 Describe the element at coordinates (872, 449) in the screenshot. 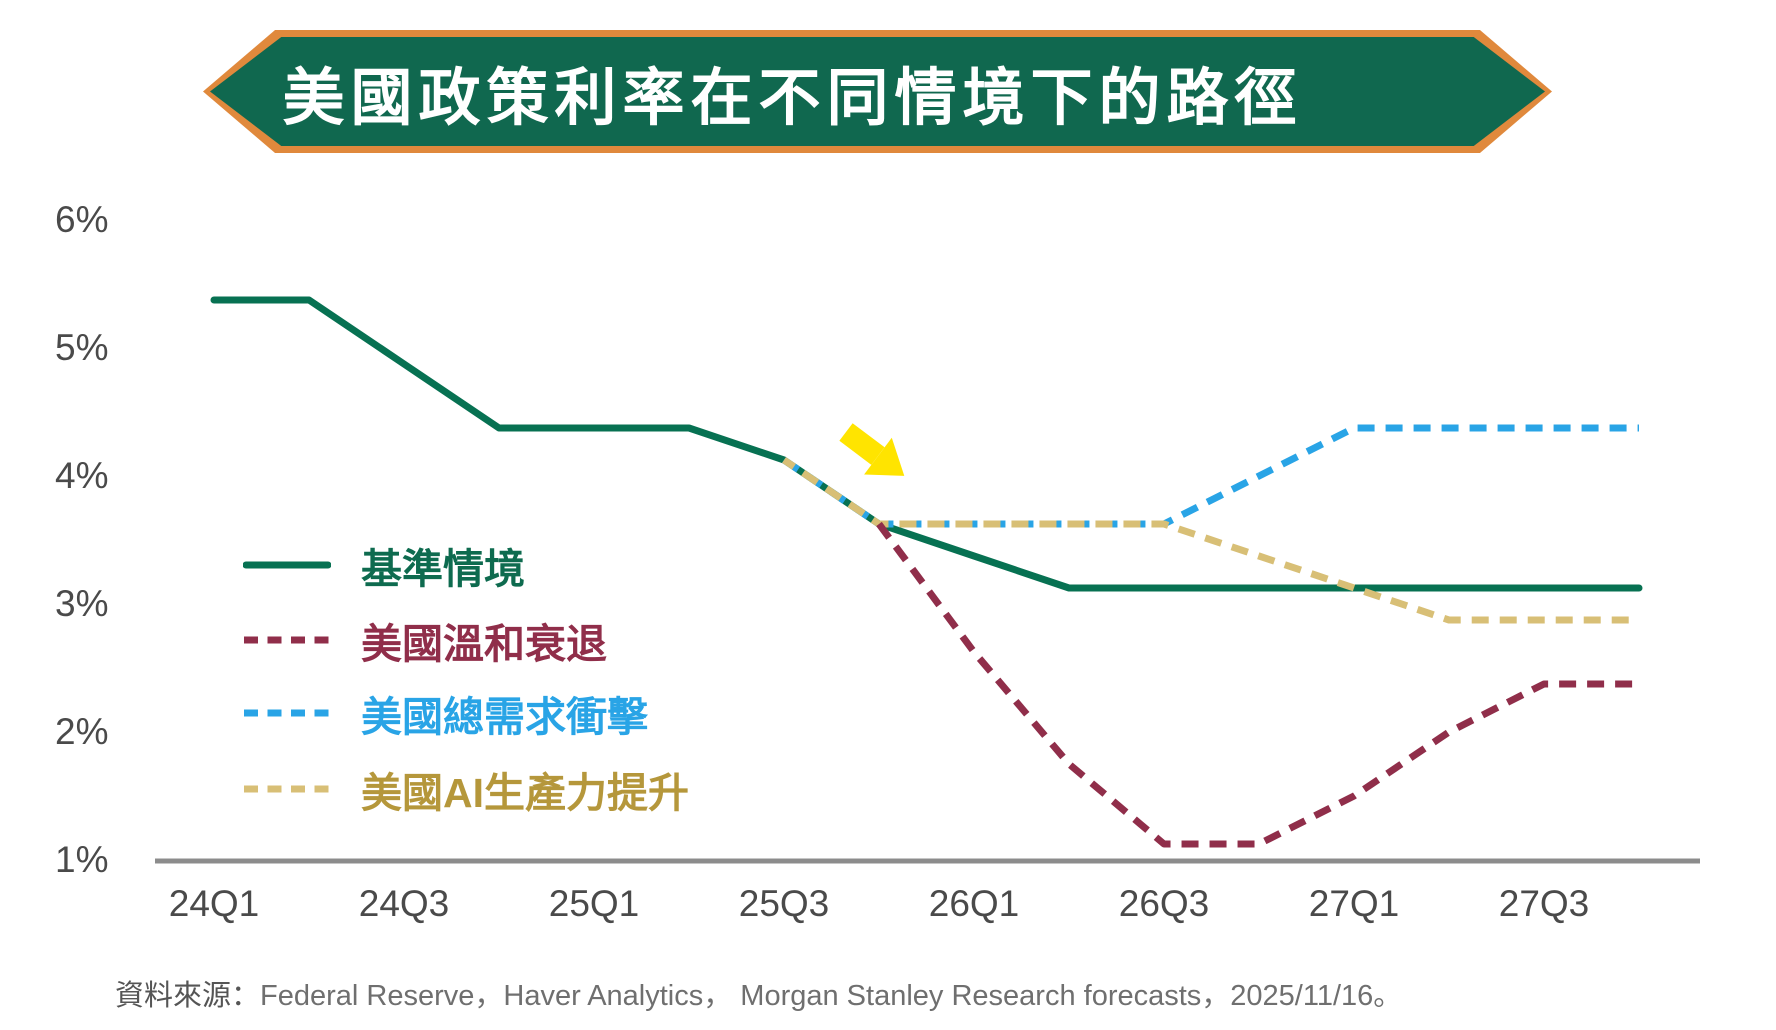

I see `divergence-arrow-icon` at that location.